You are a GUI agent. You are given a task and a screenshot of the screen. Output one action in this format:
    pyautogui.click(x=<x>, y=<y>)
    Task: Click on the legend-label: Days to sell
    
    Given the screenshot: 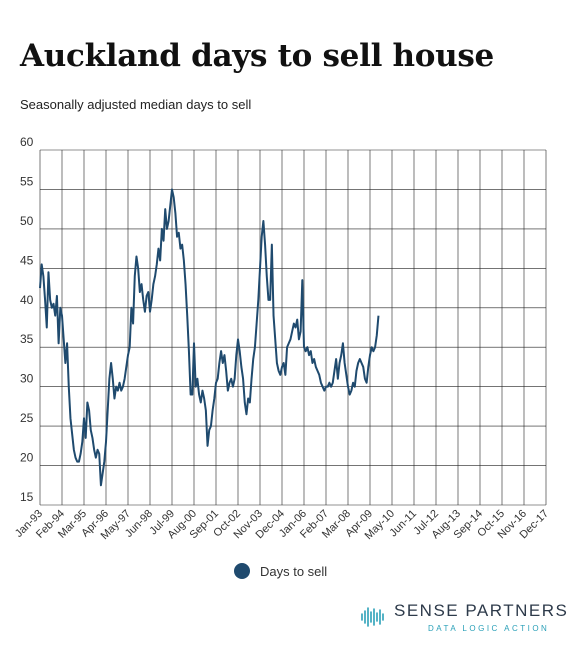 What is the action you would take?
    pyautogui.click(x=294, y=571)
    